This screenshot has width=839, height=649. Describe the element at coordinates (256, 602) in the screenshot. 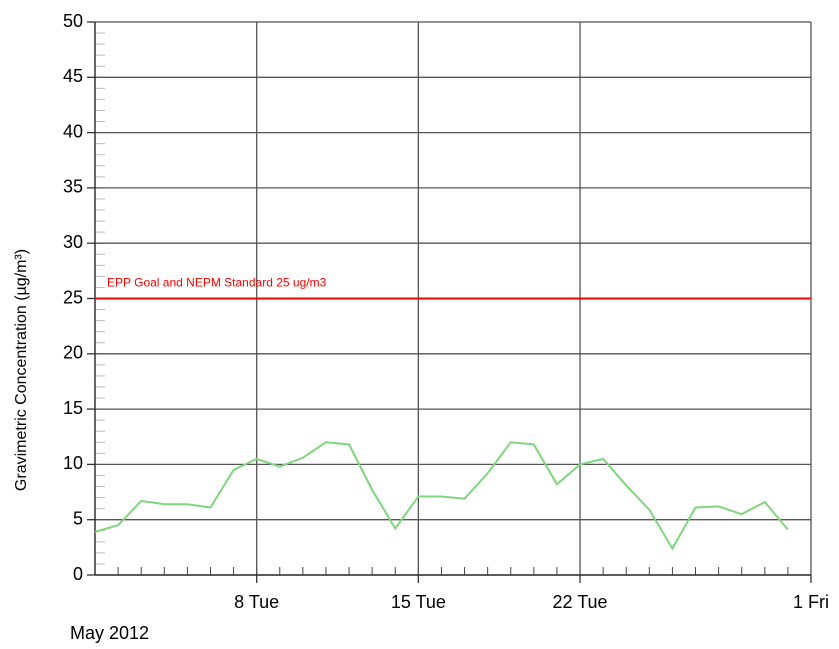

I see `x-tick-label: 8 Tue` at that location.